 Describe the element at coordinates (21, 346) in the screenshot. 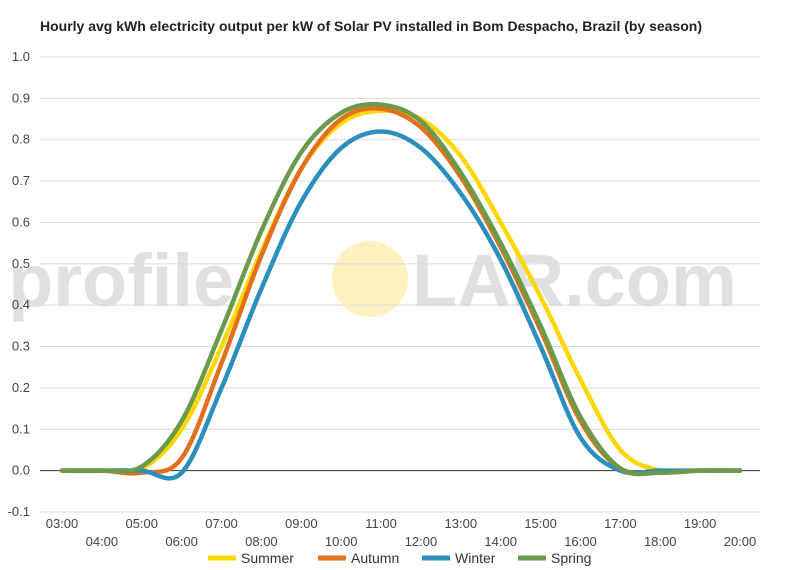

I see `y-tick-label: 0.3` at that location.